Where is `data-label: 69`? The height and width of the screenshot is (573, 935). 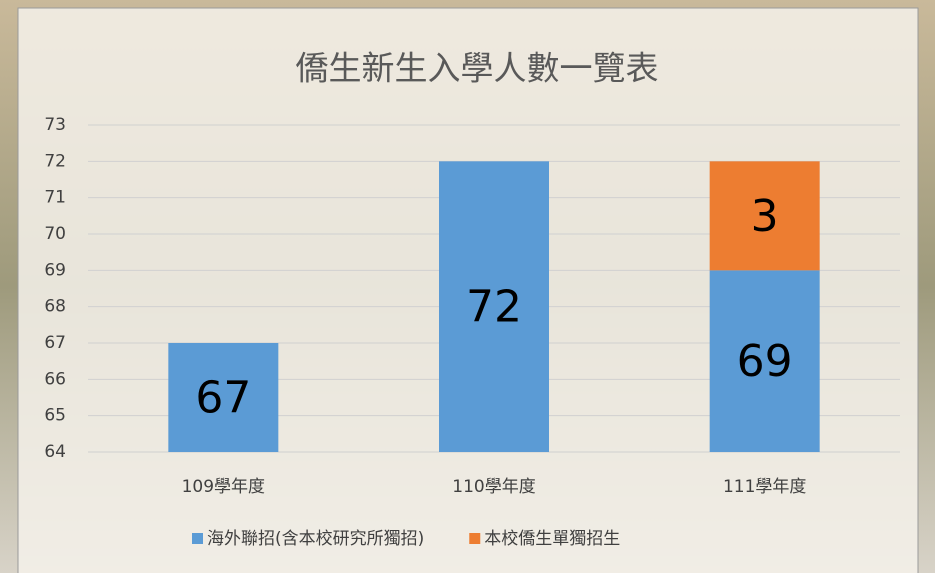
data-label: 69 is located at coordinates (765, 361).